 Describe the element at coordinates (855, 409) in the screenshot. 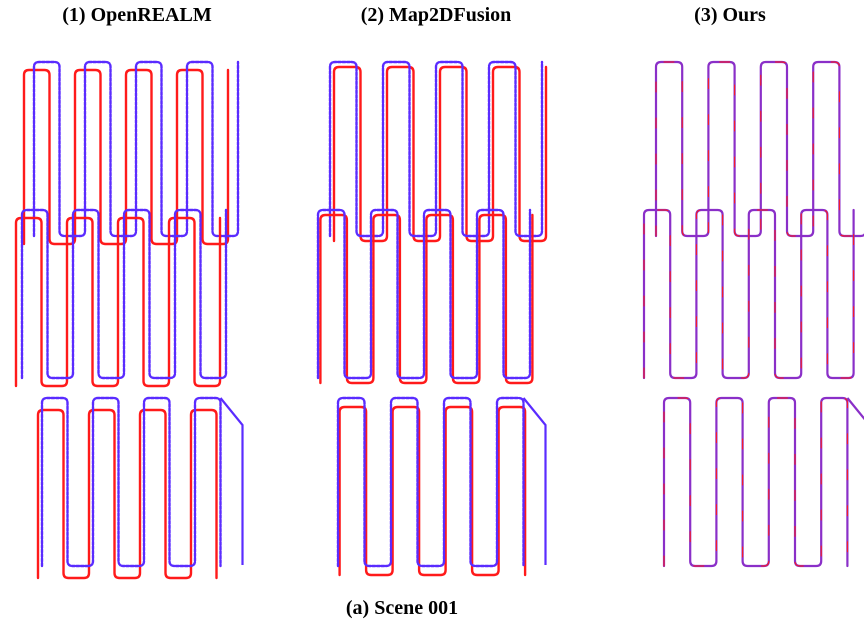

I see `ours-tail-segment` at that location.